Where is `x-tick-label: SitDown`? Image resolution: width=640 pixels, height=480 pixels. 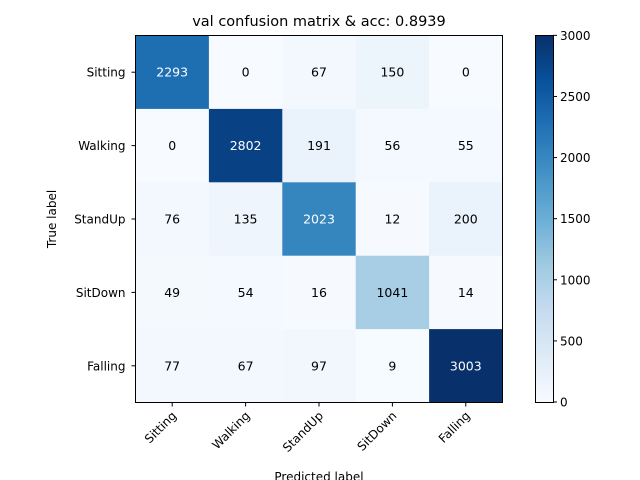 x-tick-label: SitDown is located at coordinates (376, 431).